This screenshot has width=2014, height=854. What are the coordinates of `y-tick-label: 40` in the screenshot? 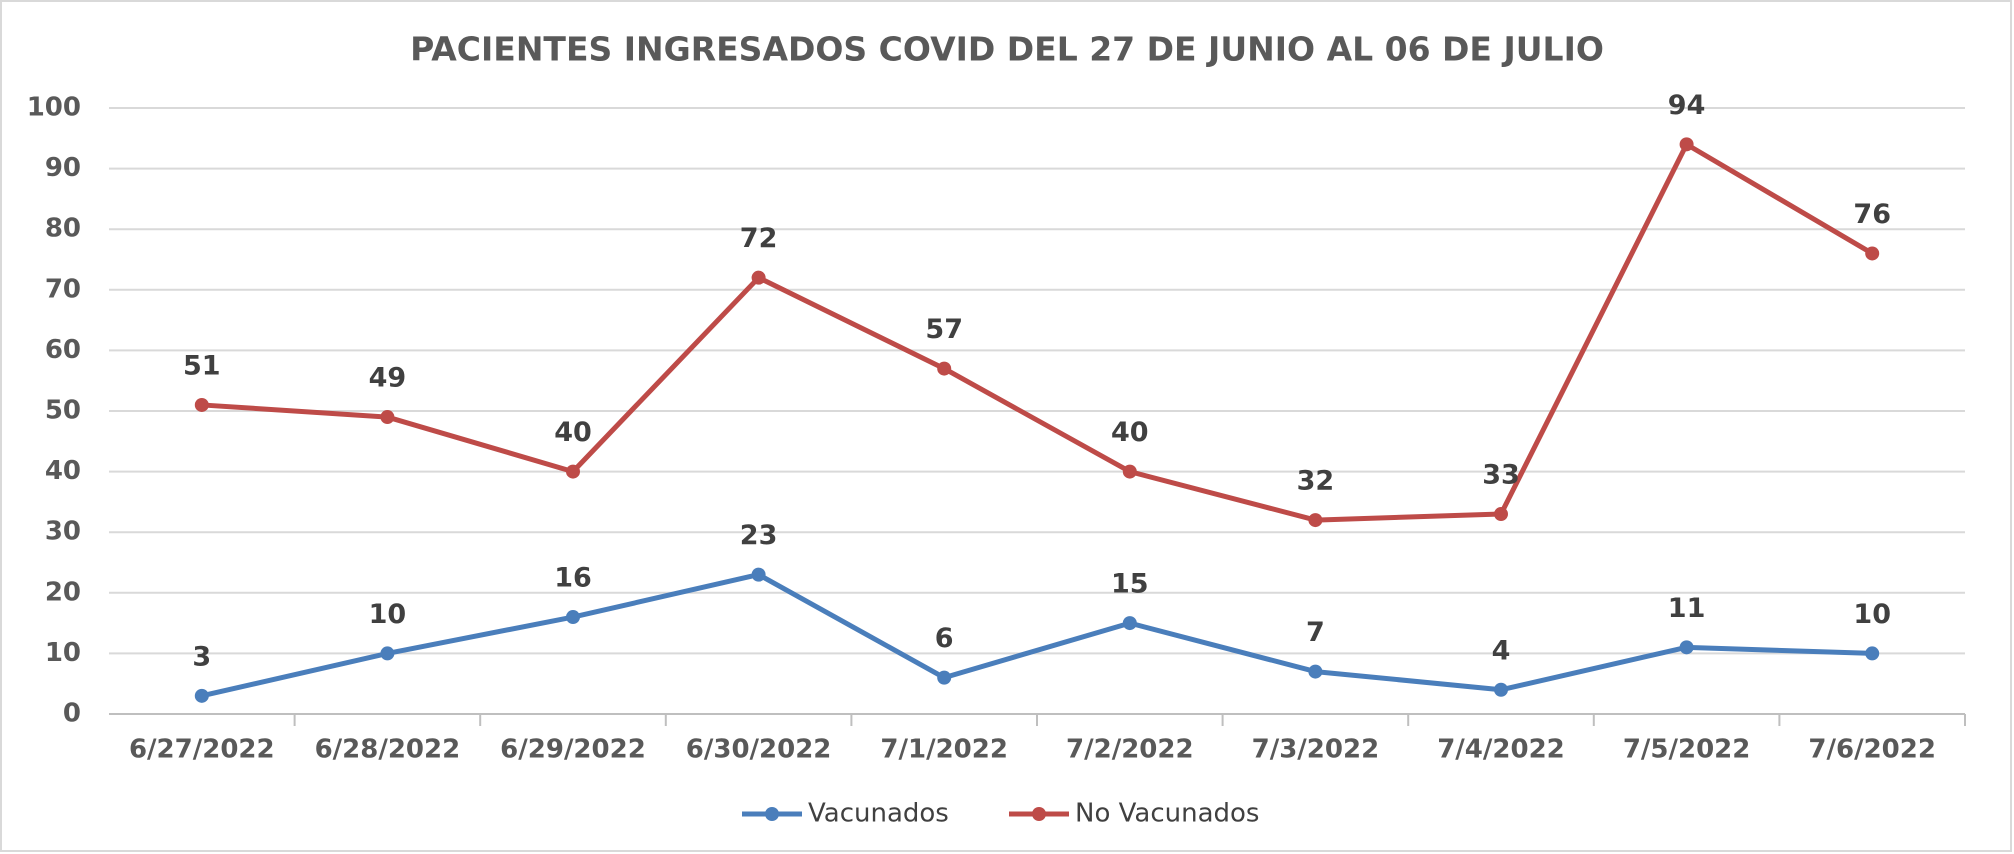 It's located at (63, 471).